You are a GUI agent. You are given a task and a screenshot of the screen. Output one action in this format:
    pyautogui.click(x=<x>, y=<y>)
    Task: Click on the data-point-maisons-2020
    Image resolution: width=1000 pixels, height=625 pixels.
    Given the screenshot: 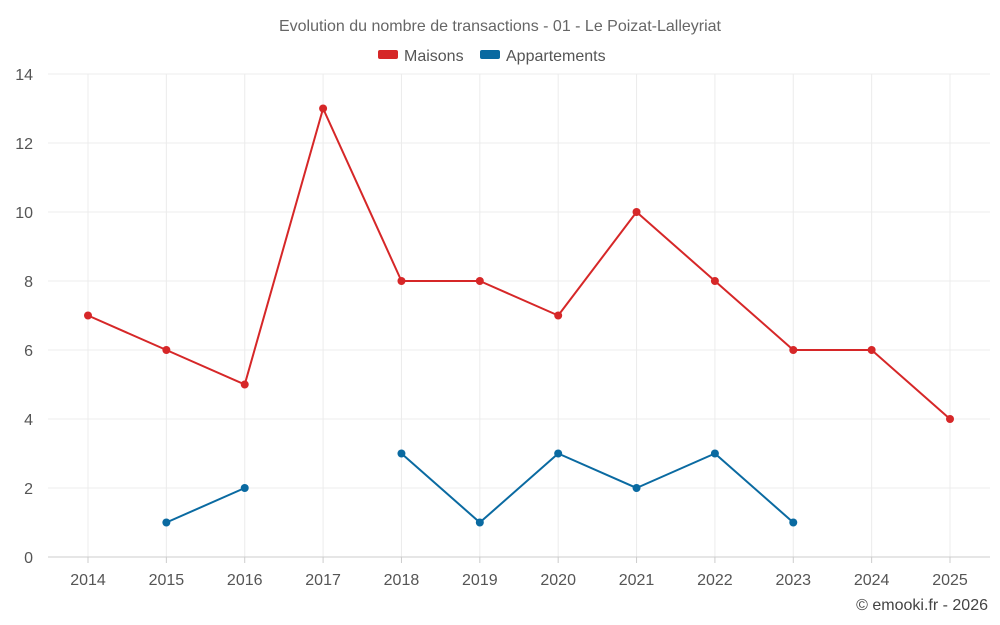 What is the action you would take?
    pyautogui.click(x=558, y=315)
    